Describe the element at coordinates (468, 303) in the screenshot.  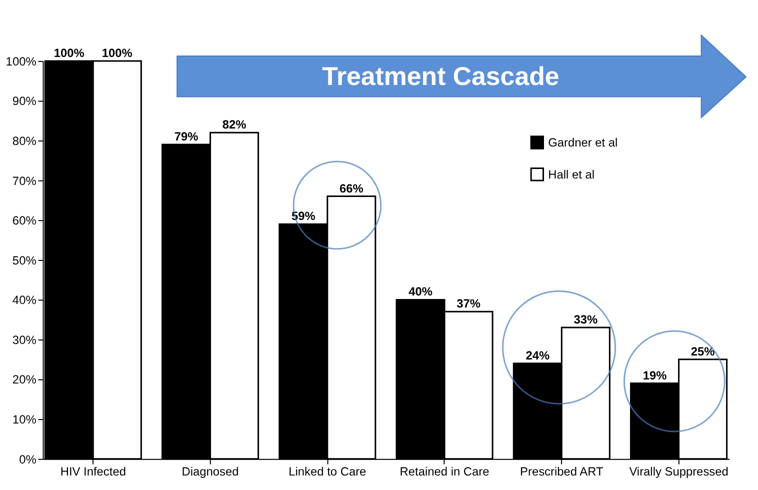
I see `data-label: 37%` at that location.